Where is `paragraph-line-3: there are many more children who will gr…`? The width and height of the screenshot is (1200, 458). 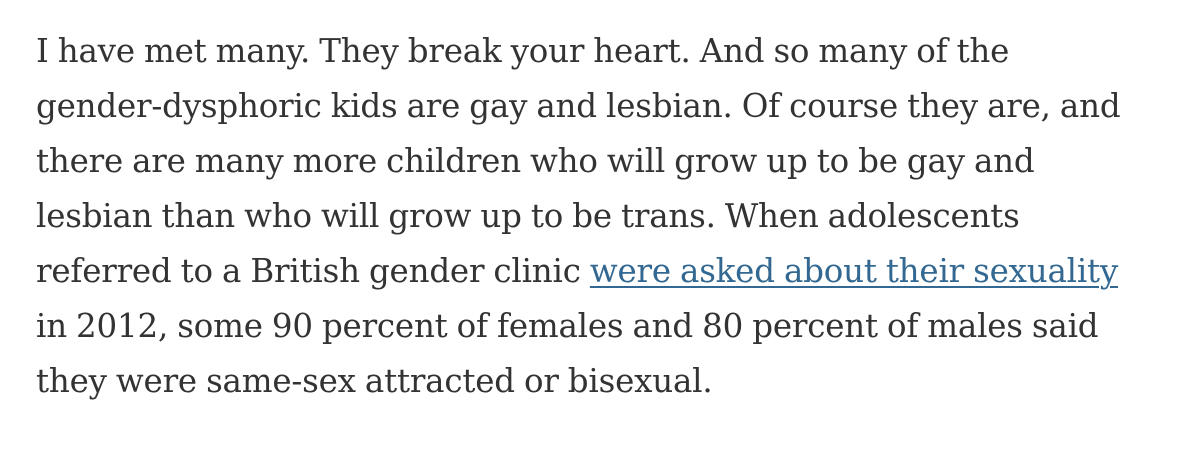
paragraph-line-3: there are many more children who will gr… is located at coordinates (535, 161).